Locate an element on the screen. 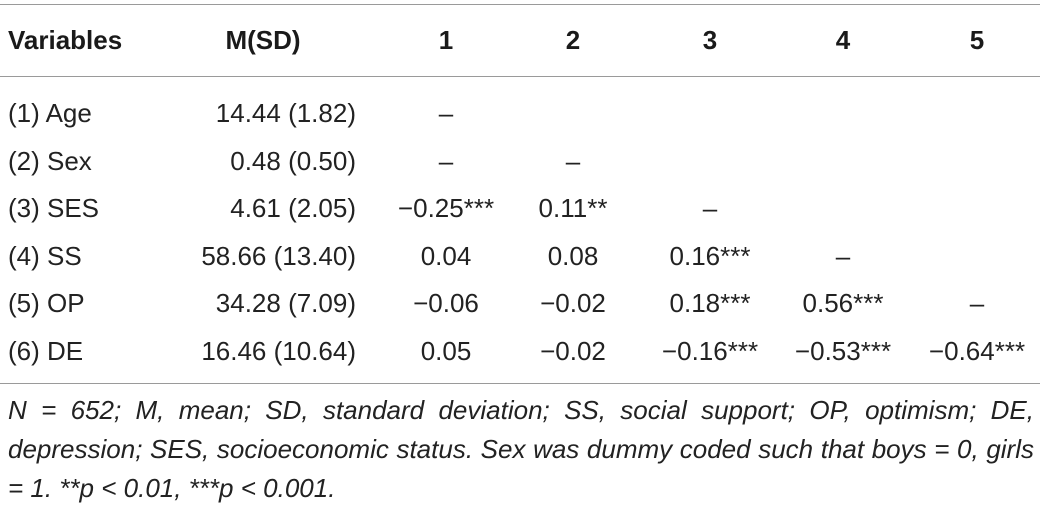  cell-col-2: 0.08 is located at coordinates (573, 255).